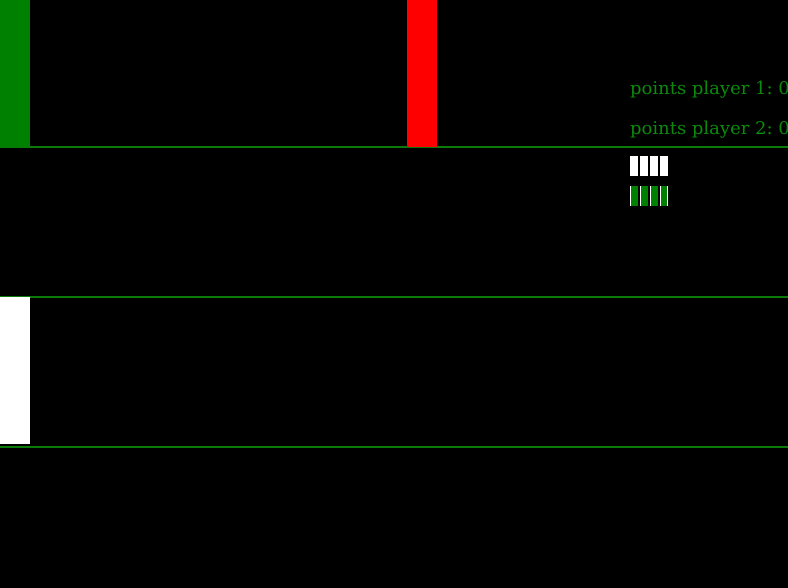  Describe the element at coordinates (709, 88) in the screenshot. I see `player1-score: points player 1: 0` at that location.